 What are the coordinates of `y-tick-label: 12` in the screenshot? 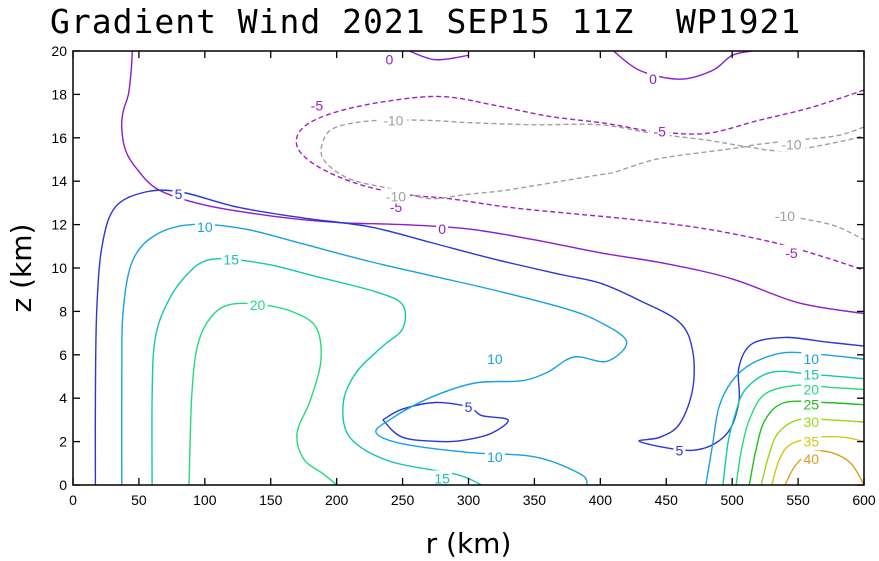 It's located at (59, 225).